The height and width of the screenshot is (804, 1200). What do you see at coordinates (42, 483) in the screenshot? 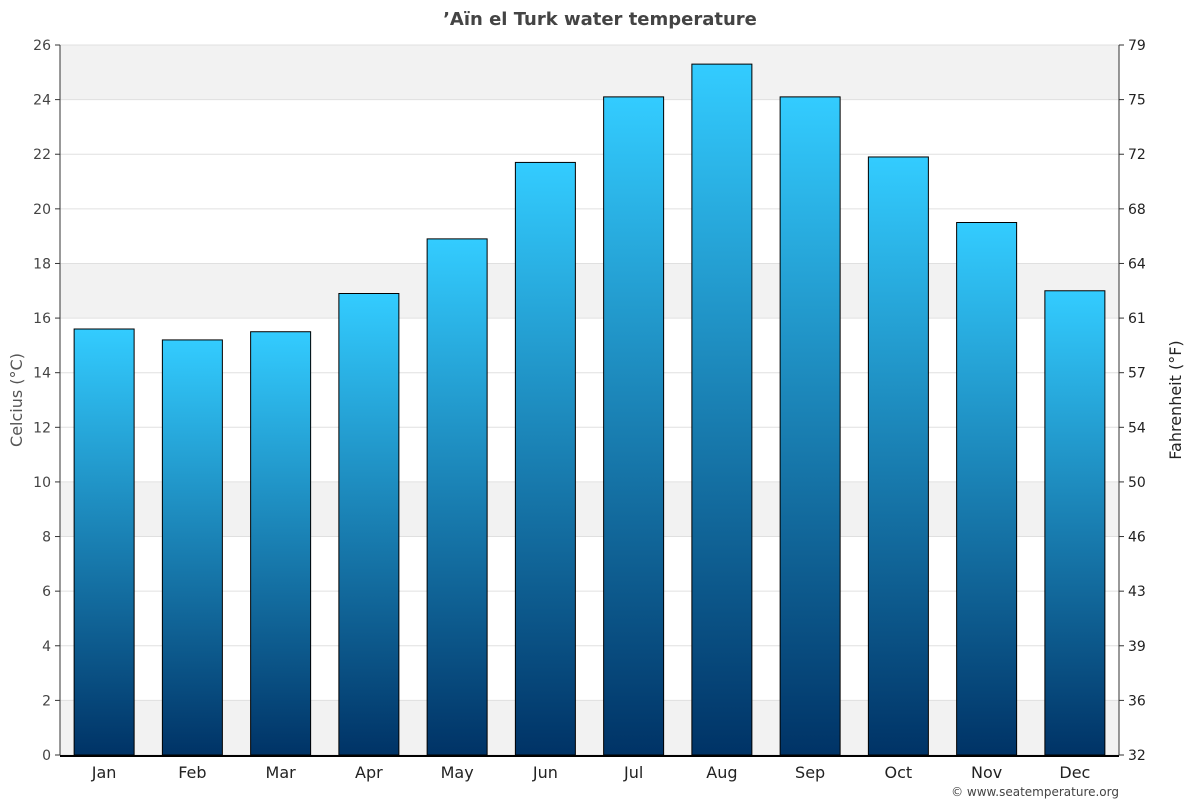
I see `y-tick-label: 10` at bounding box center [42, 483].